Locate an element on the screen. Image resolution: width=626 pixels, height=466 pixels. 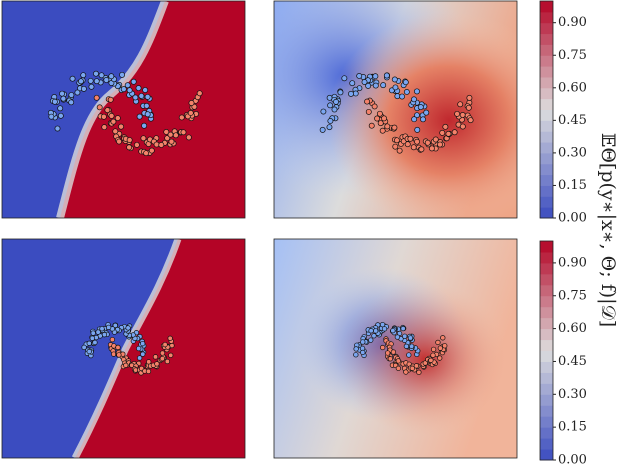
colorbar-tick-label: 0.75 is located at coordinates (572, 295).